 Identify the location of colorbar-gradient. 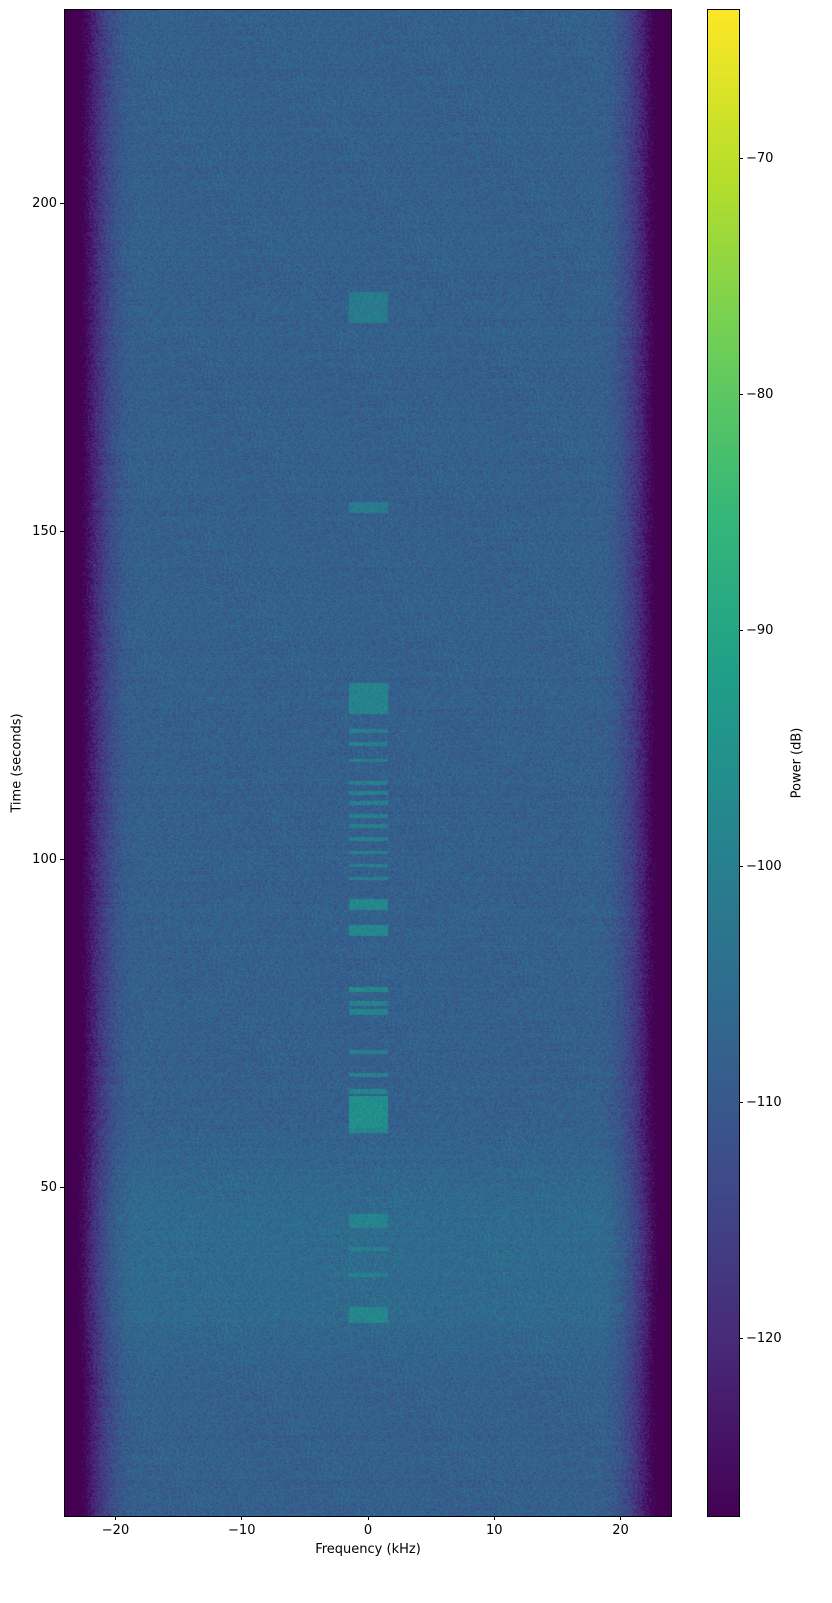
(723, 763).